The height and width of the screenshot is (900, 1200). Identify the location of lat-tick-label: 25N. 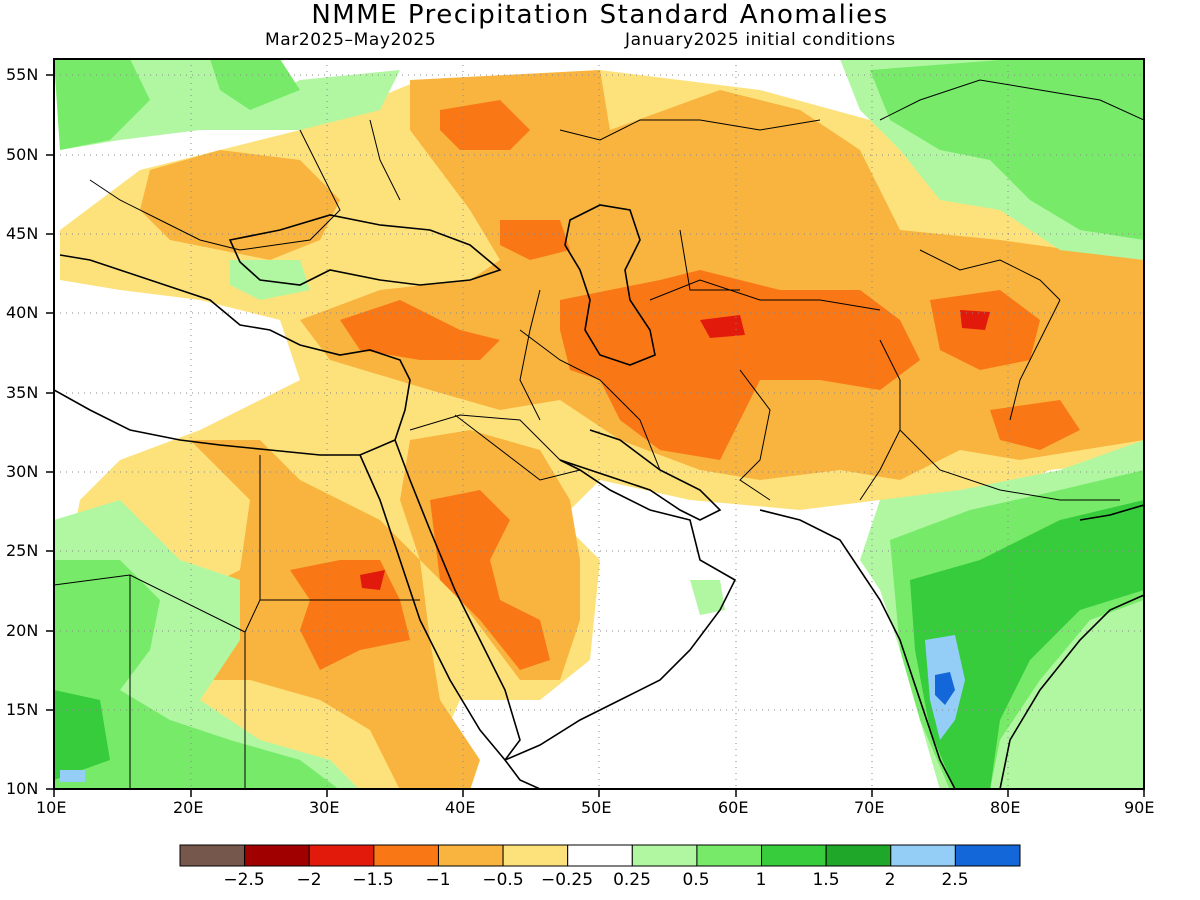
(22, 550).